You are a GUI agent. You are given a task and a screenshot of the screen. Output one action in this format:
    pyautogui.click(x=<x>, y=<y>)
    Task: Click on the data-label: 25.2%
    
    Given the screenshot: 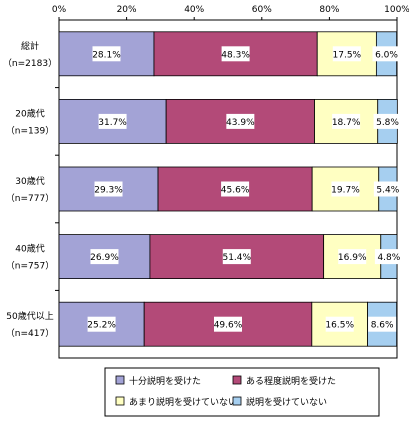 What is the action you would take?
    pyautogui.click(x=101, y=326)
    